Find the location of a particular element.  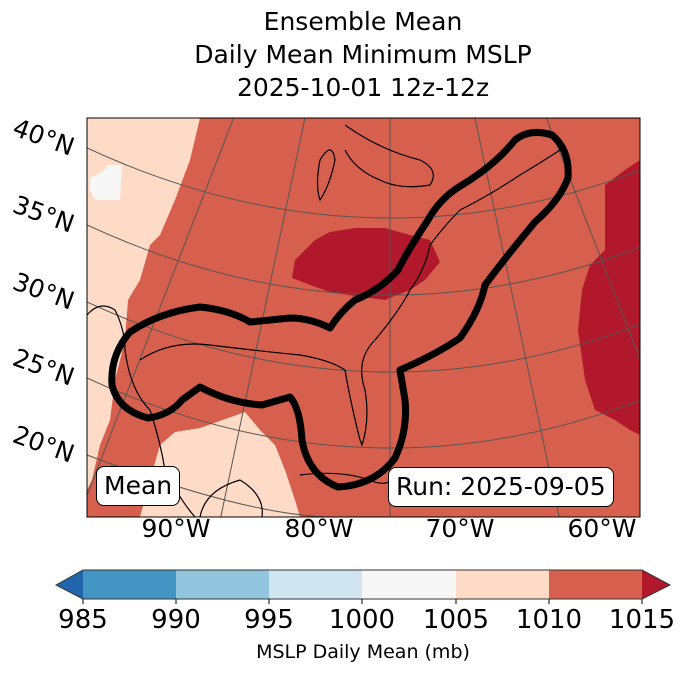

title-line-3: 2025-10-01 12z-12z is located at coordinates (363, 87).